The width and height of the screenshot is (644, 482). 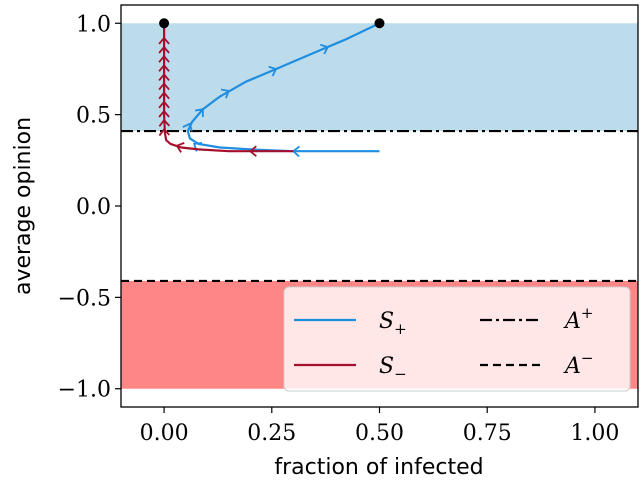 What do you see at coordinates (594, 433) in the screenshot?
I see `x-tick-label: 1.00` at bounding box center [594, 433].